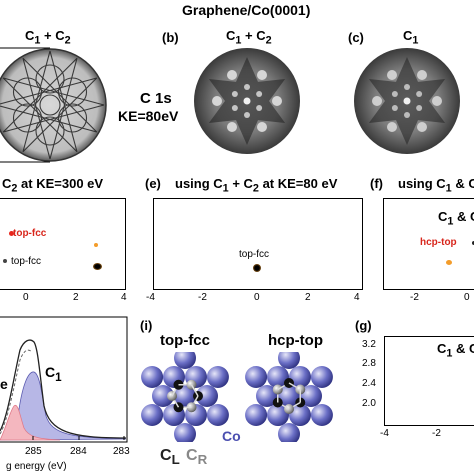 The height and width of the screenshot is (474, 474). I want to click on panel-b-label: (b), so click(170, 37).